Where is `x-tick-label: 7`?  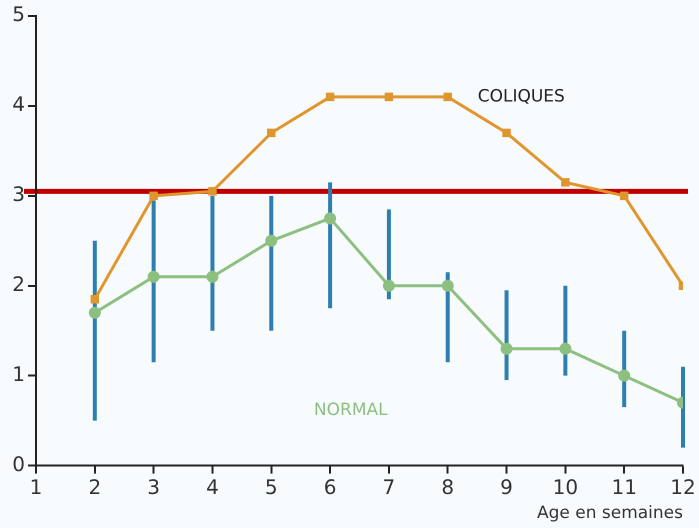
x-tick-label: 7 is located at coordinates (389, 486).